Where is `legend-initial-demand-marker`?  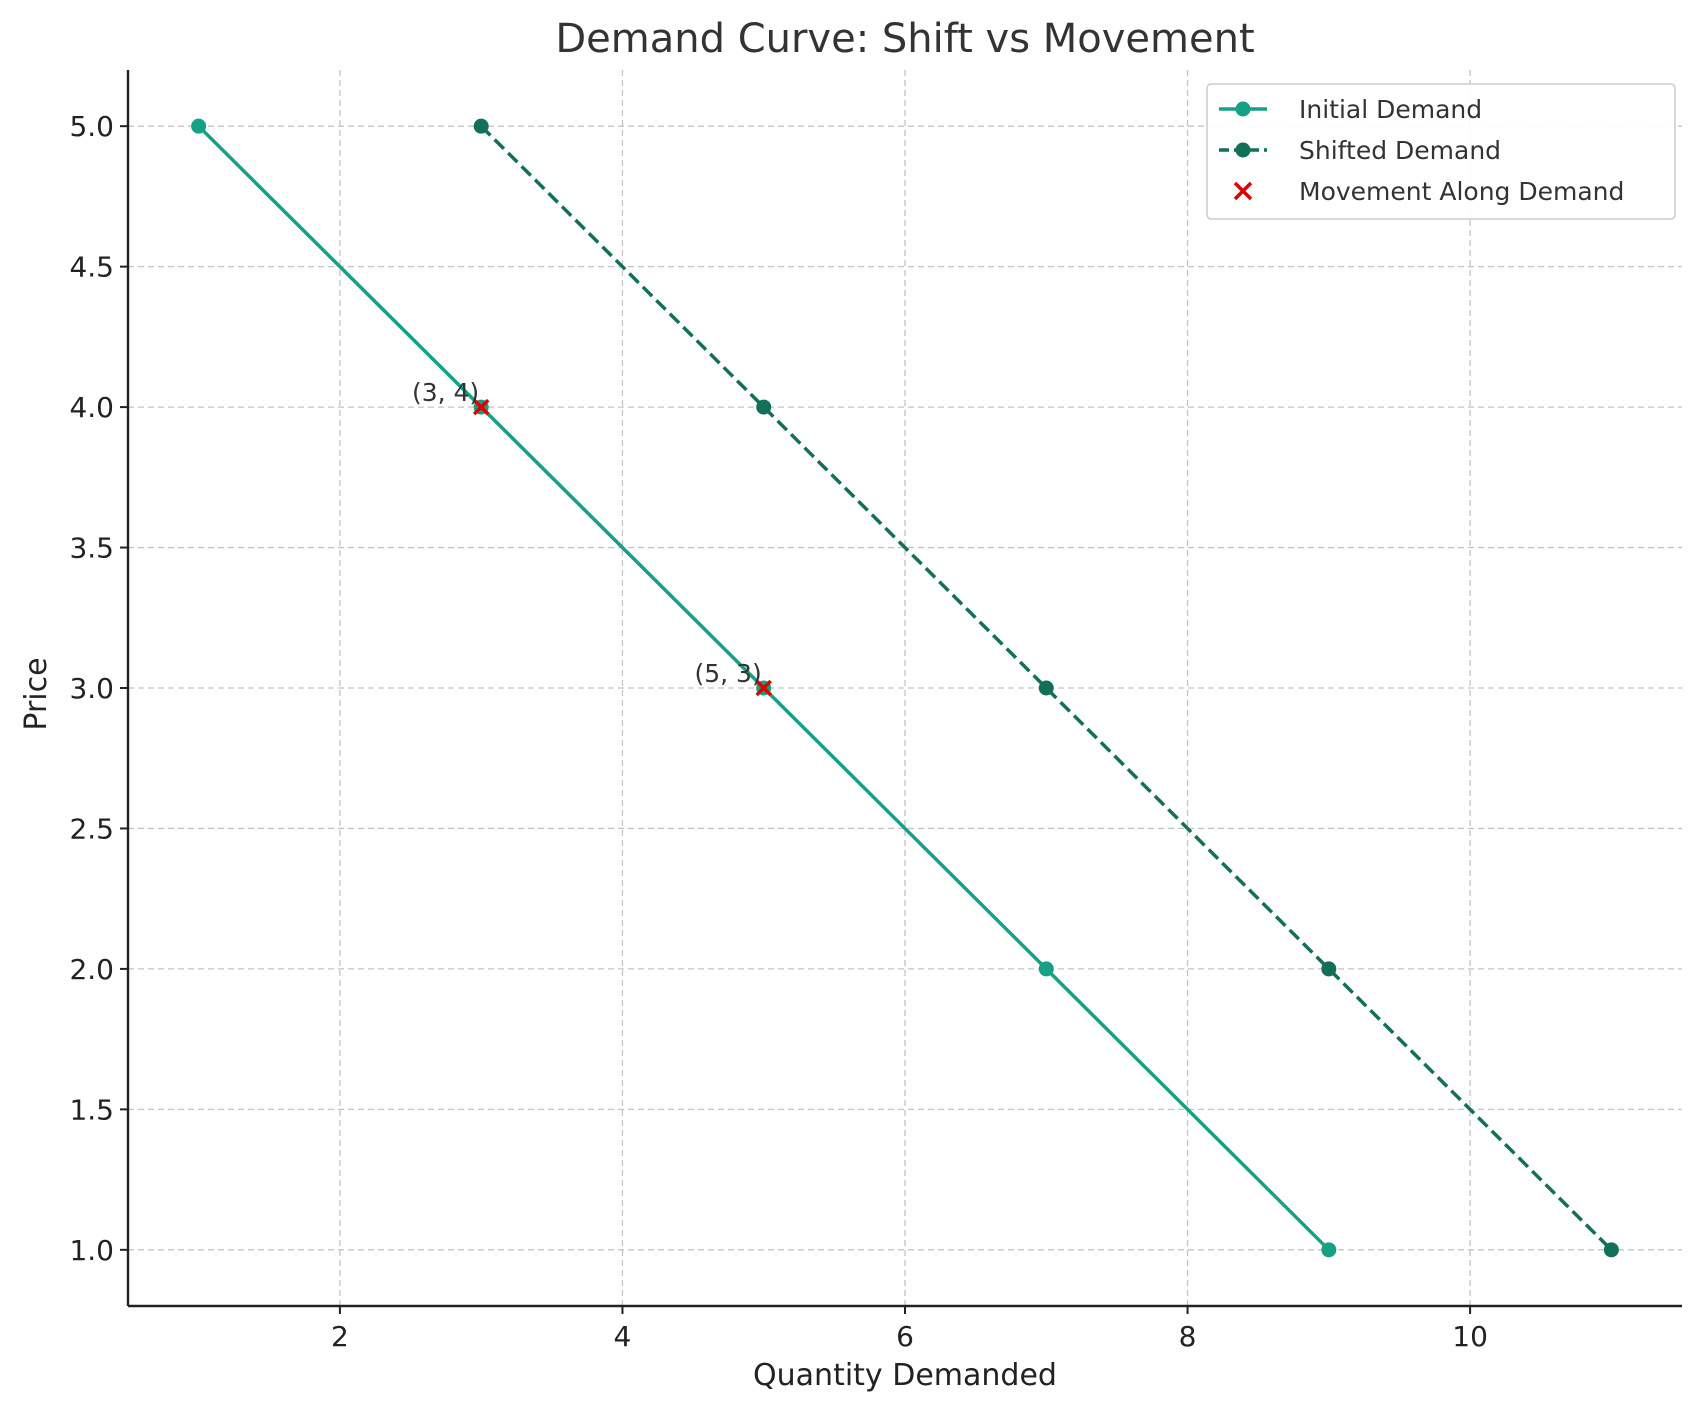 legend-initial-demand-marker is located at coordinates (1243, 109).